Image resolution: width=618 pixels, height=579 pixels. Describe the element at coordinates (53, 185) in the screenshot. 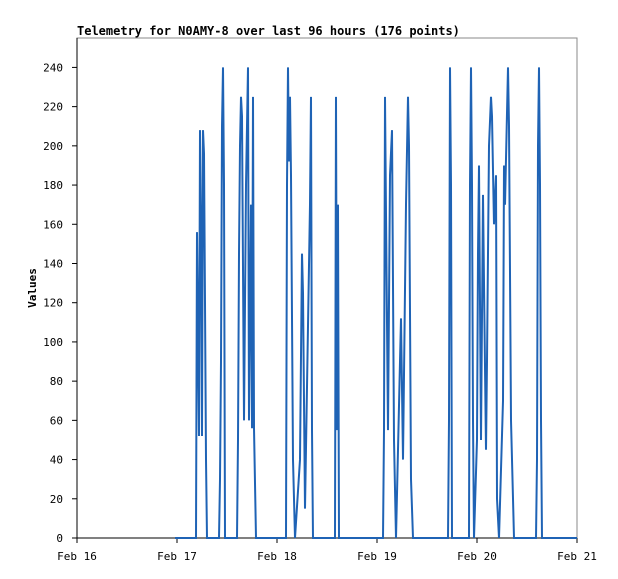

I see `y-tick-label: 180` at that location.